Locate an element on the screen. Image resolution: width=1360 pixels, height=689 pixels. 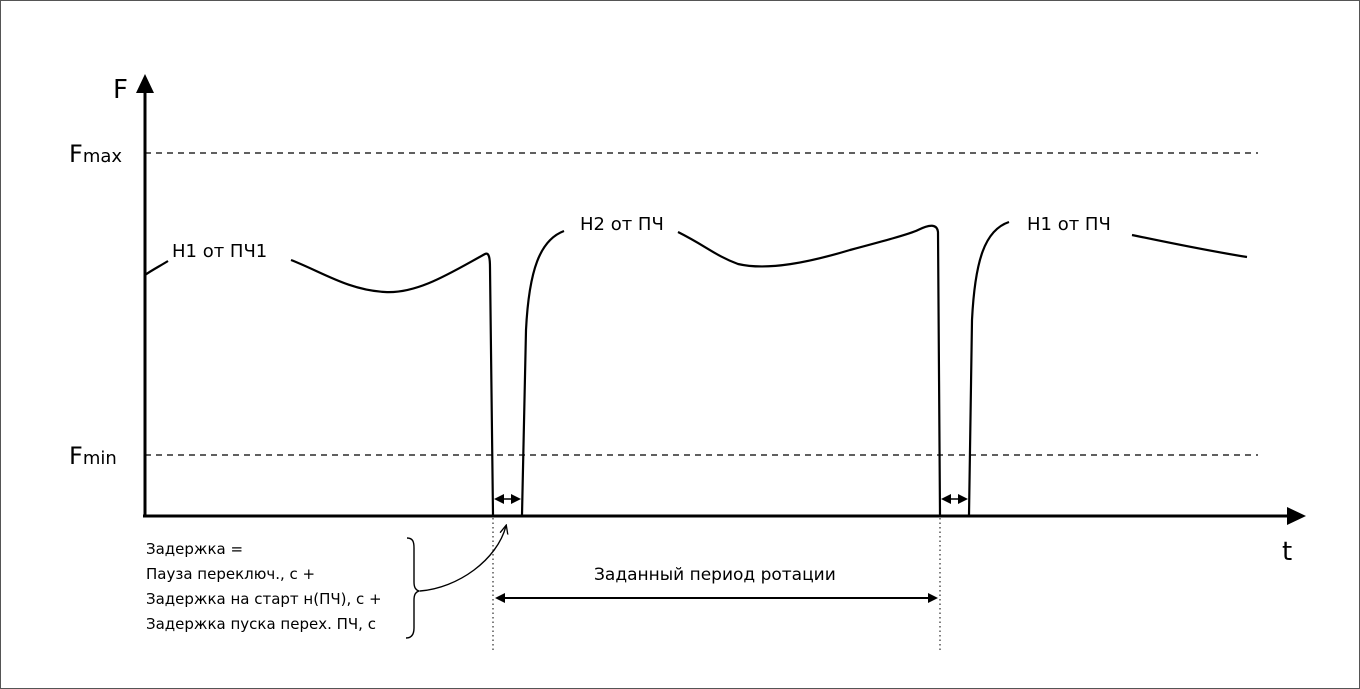
curve-label-pump1-first: Н1 от ПЧ1 is located at coordinates (219, 251).